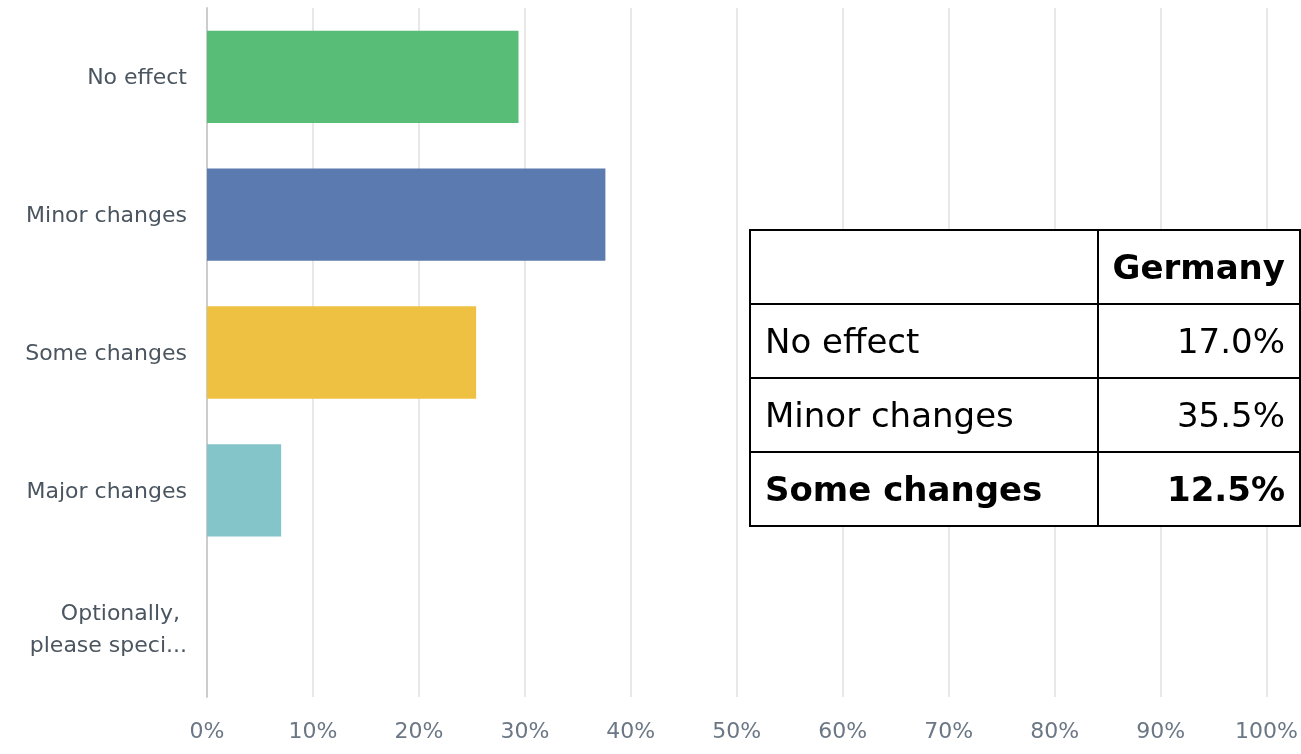  What do you see at coordinates (737, 730) in the screenshot?
I see `x-tick-label: 50%` at bounding box center [737, 730].